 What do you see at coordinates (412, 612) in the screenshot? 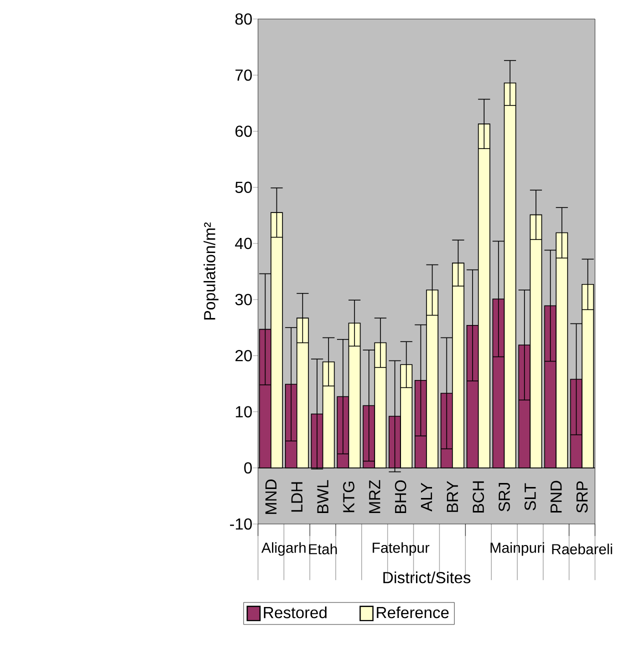
I see `legend-label: Reference` at bounding box center [412, 612].